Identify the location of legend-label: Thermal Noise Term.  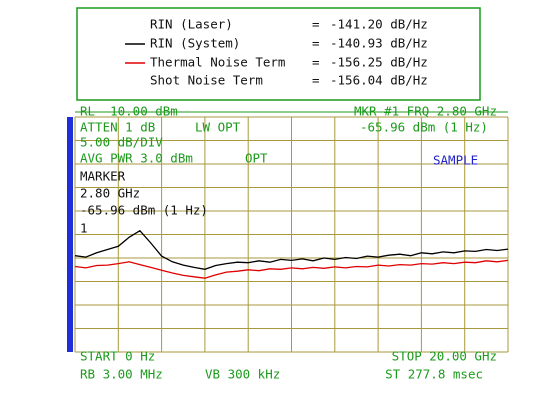
(217, 62).